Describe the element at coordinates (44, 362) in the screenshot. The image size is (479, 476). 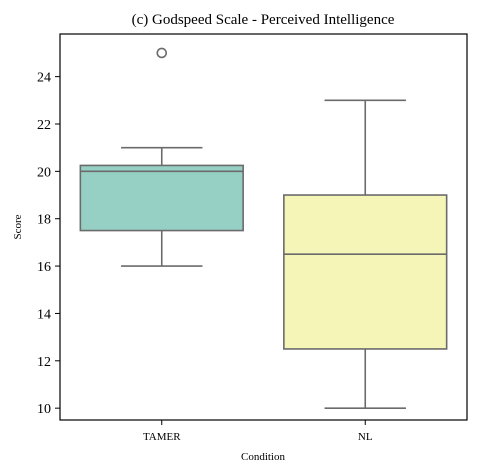
I see `y-tick-label-12: 12` at that location.